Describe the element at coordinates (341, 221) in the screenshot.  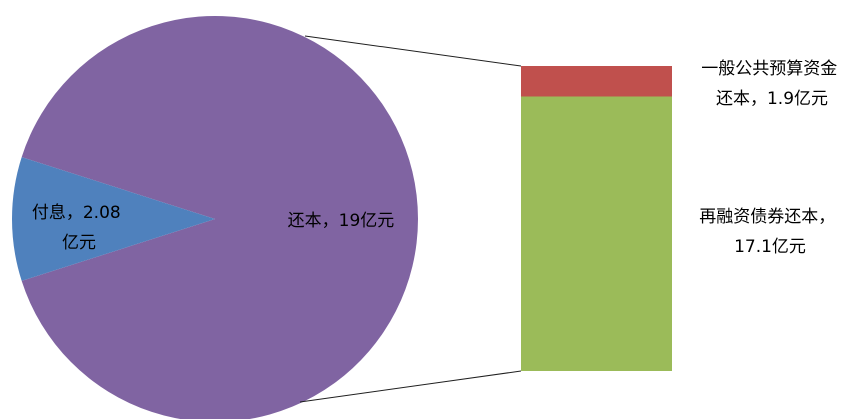
I see `slice-label-principal: 还本，19亿元` at that location.